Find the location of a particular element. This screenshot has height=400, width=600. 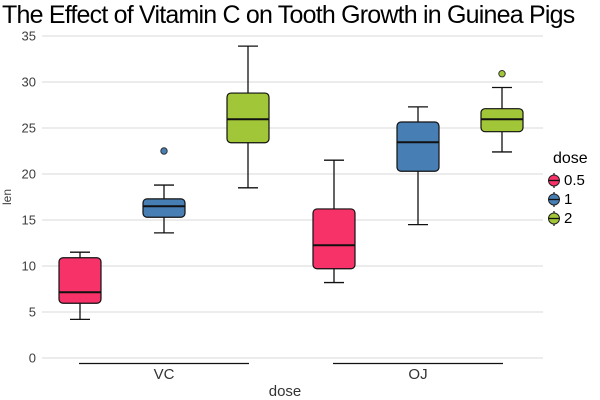

legend: dose 0.5 1 2 is located at coordinates (567, 189).